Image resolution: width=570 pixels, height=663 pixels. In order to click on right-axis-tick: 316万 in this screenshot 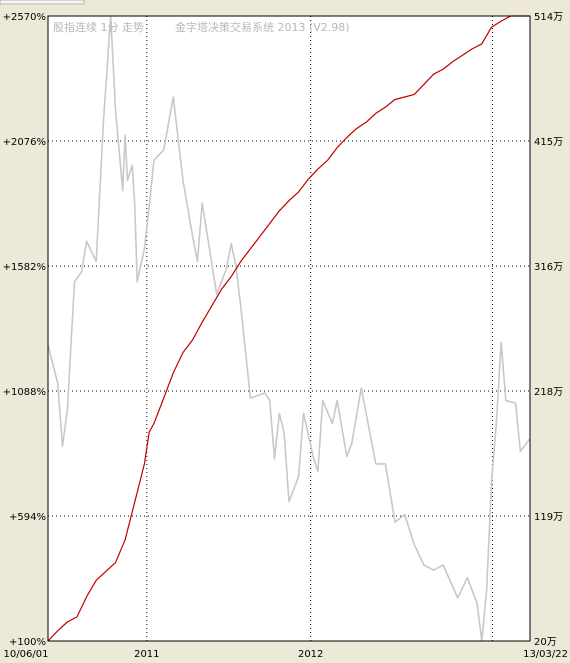, I will do `click(548, 267)`.